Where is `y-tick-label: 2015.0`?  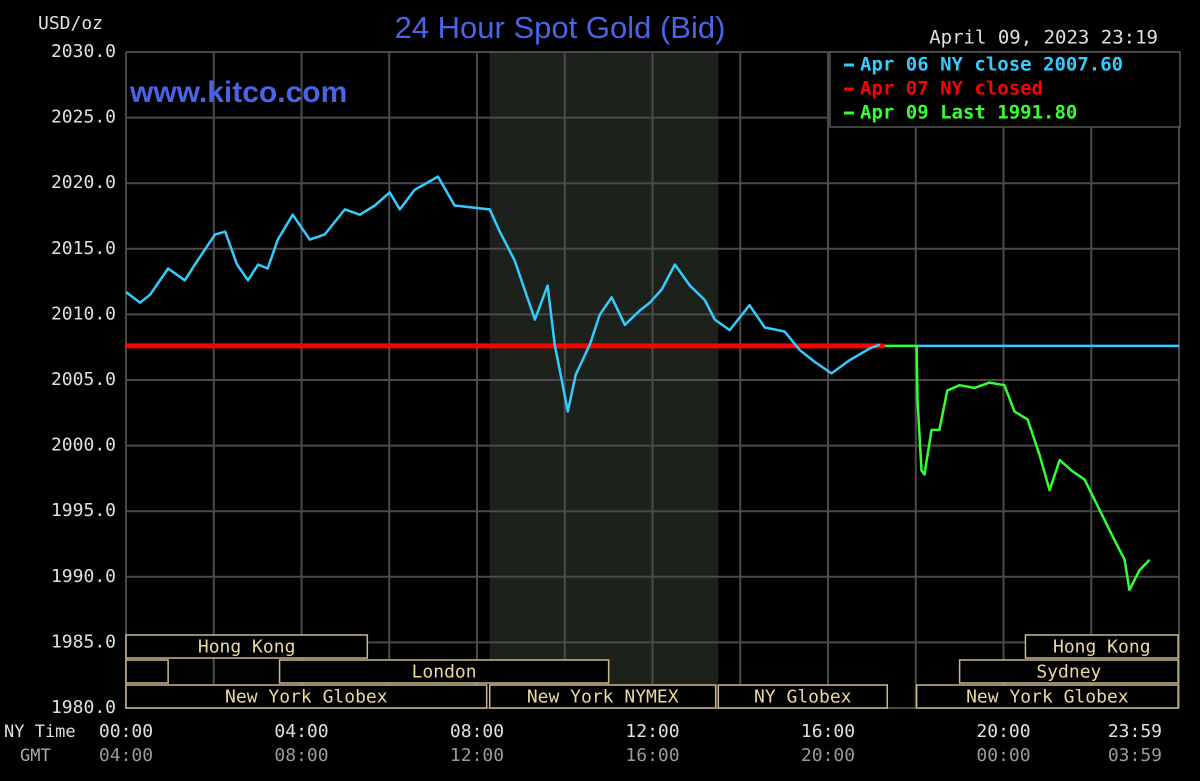
y-tick-label: 2015.0 is located at coordinates (83, 248).